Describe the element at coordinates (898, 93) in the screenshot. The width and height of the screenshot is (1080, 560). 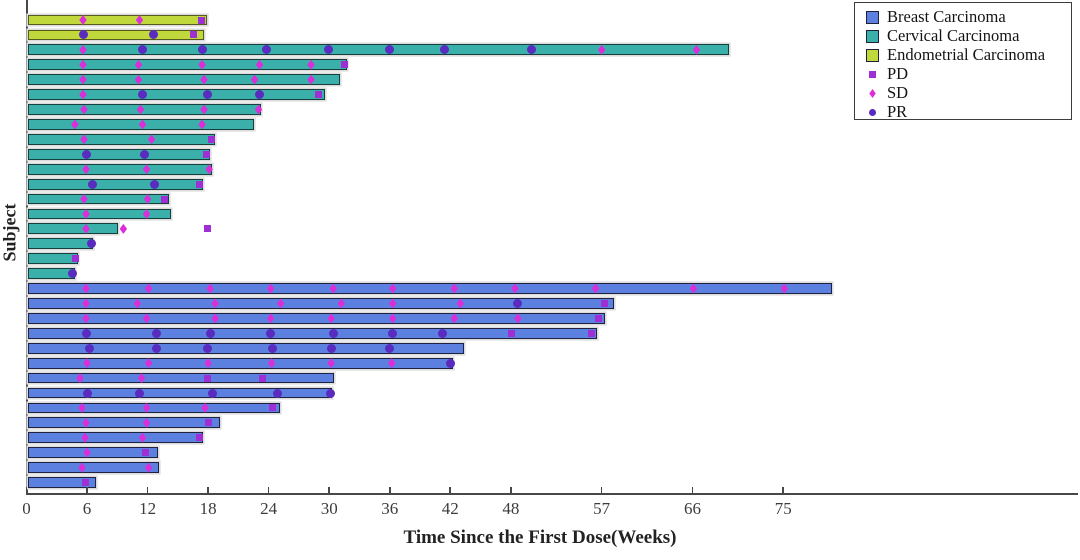
I see `legend-label: SD` at that location.